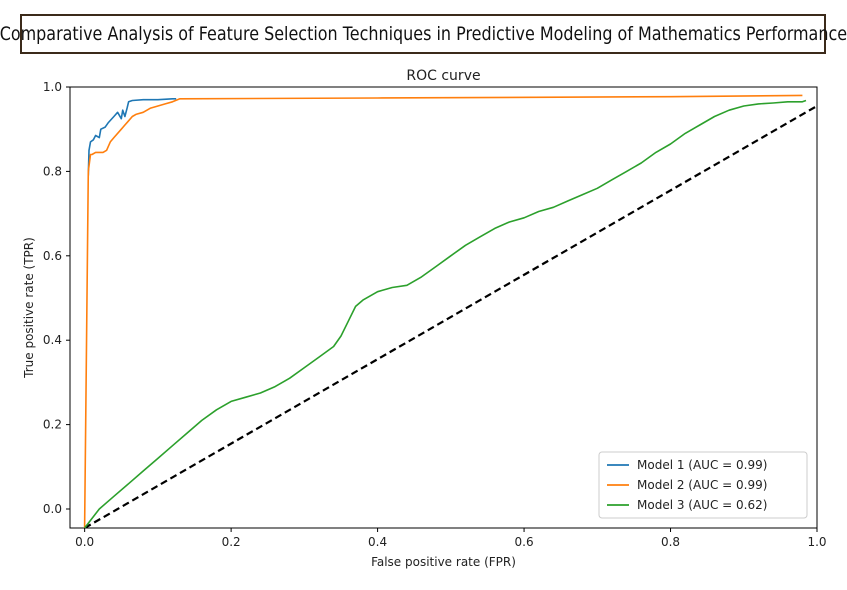  I want to click on y-tick-label: 0.6, so click(52, 256).